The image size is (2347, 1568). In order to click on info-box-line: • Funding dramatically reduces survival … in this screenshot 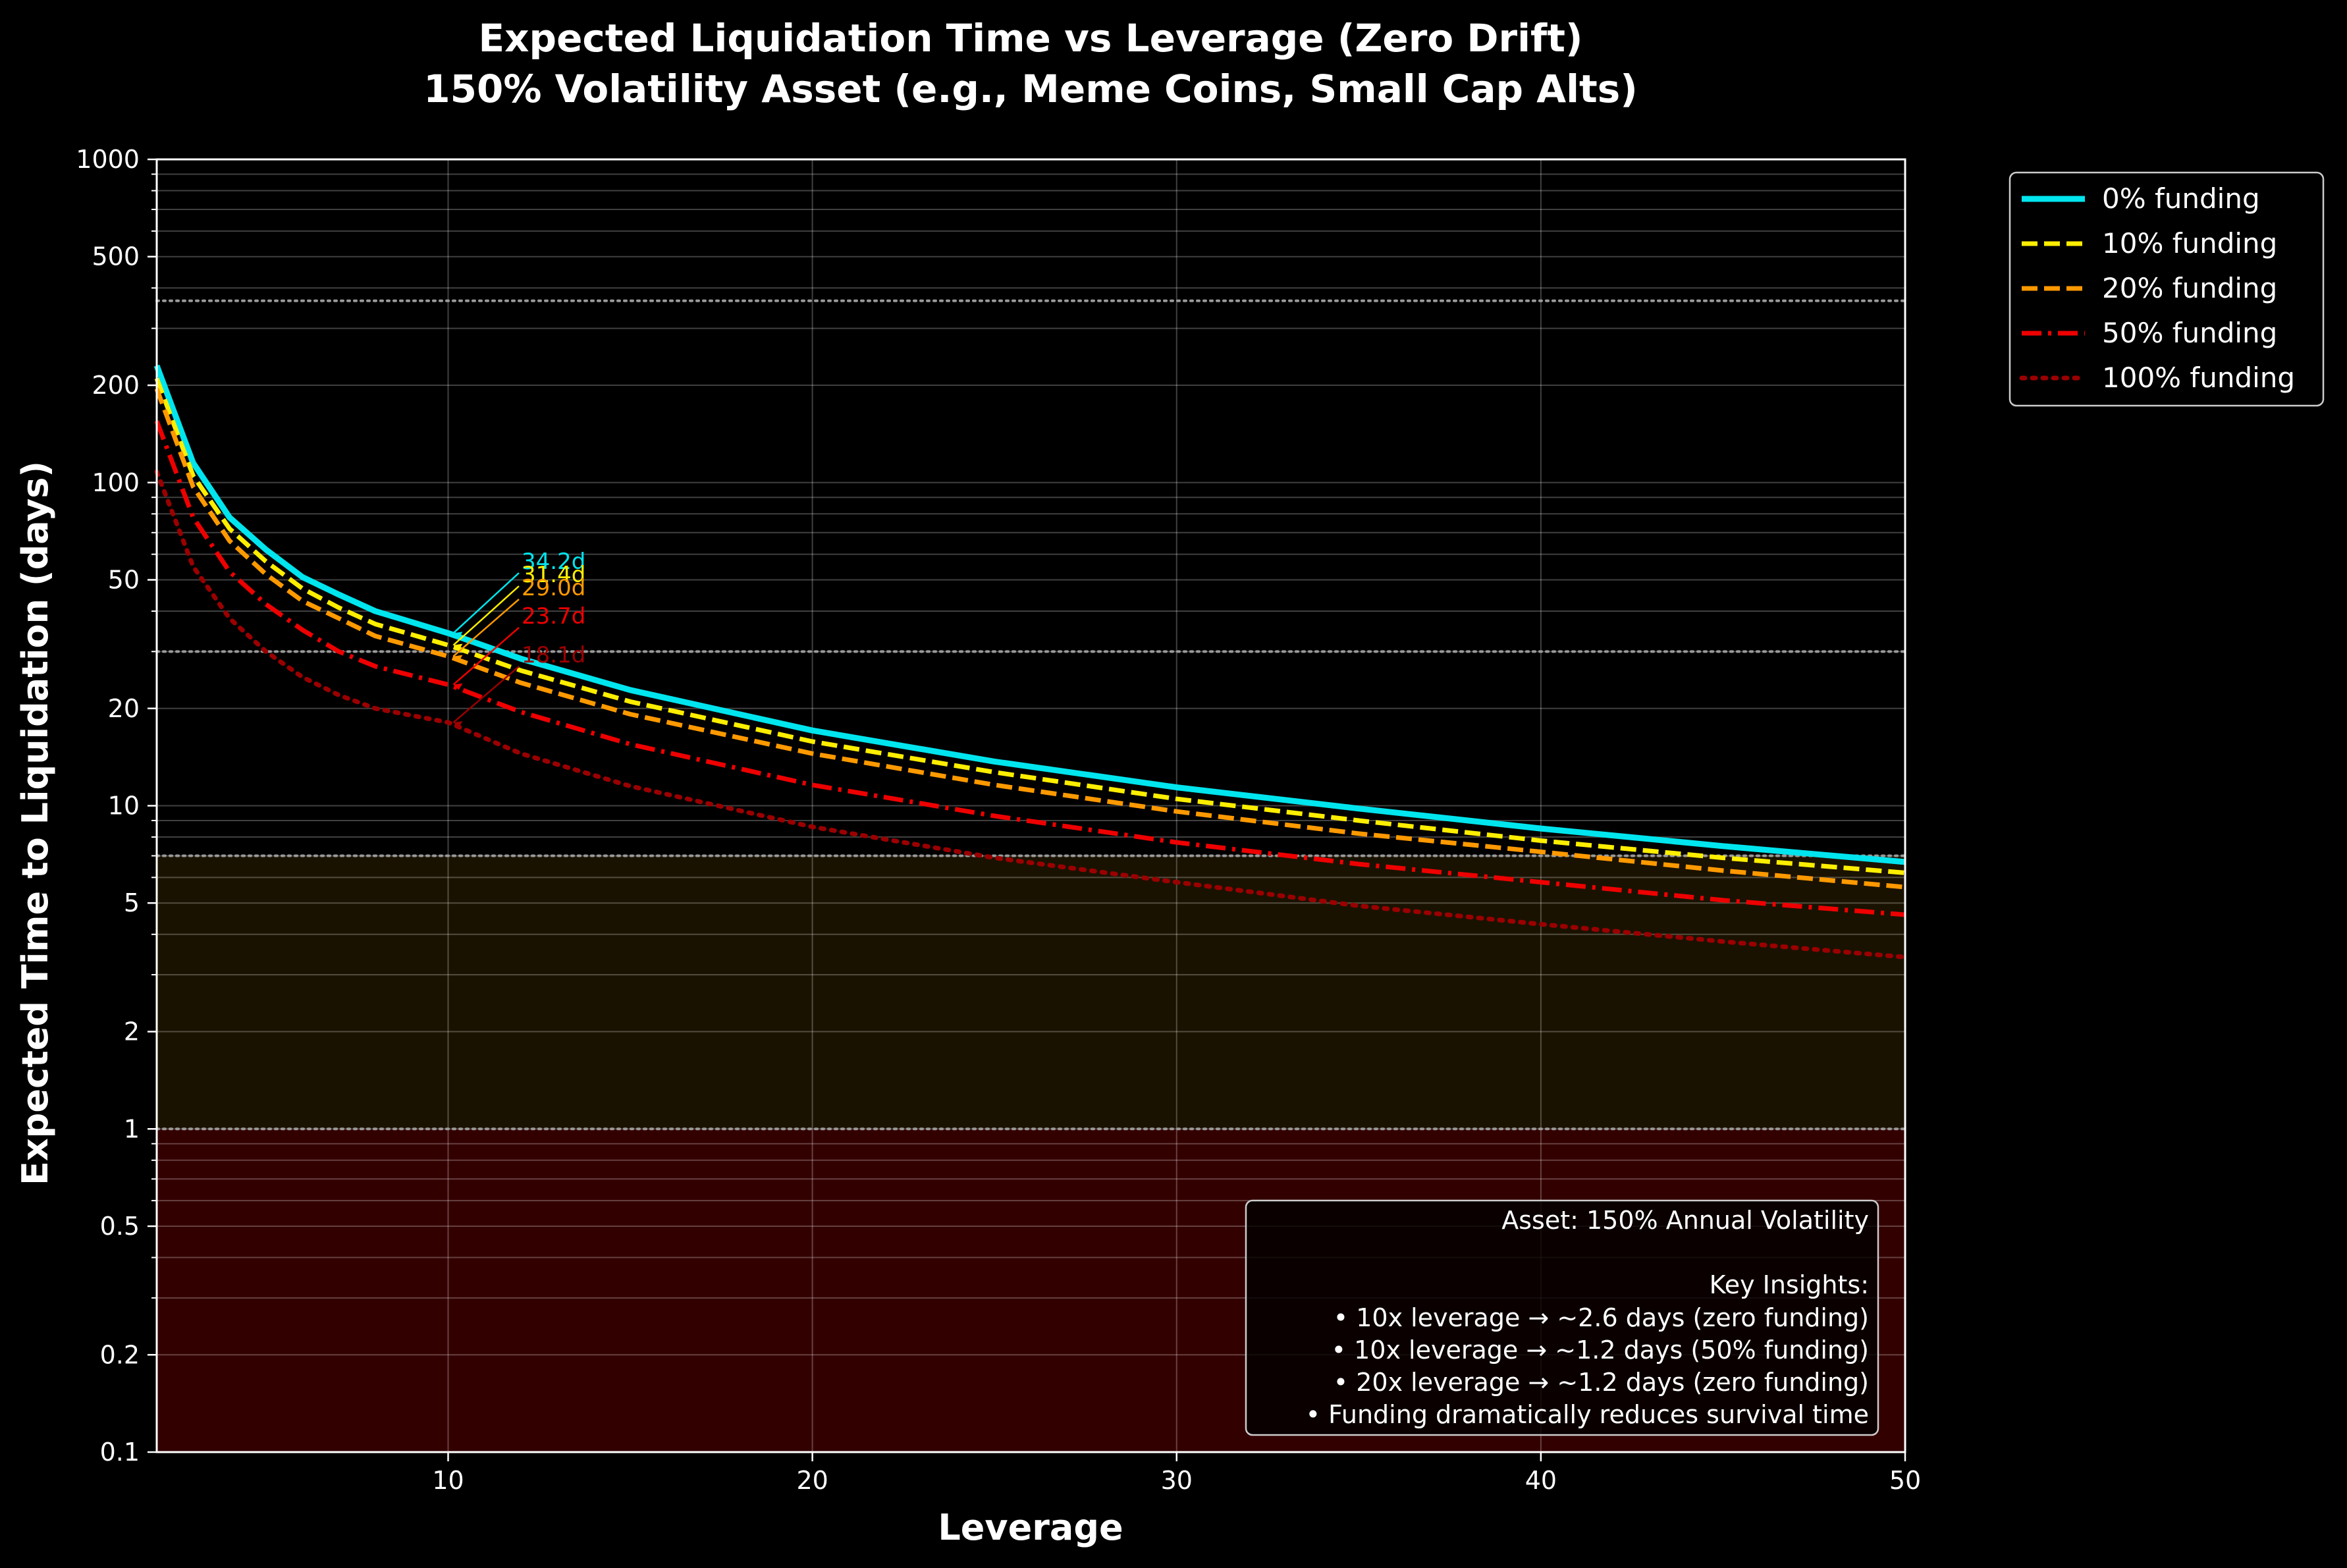, I will do `click(1587, 1415)`.